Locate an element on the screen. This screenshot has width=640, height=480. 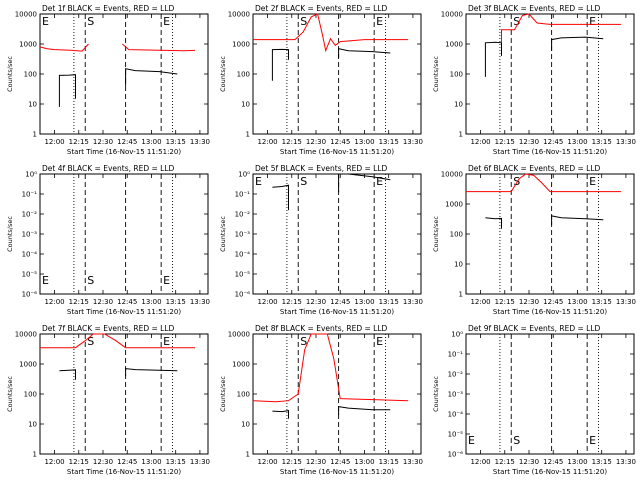
y-tick-label: 10⁻² is located at coordinates (30, 215).